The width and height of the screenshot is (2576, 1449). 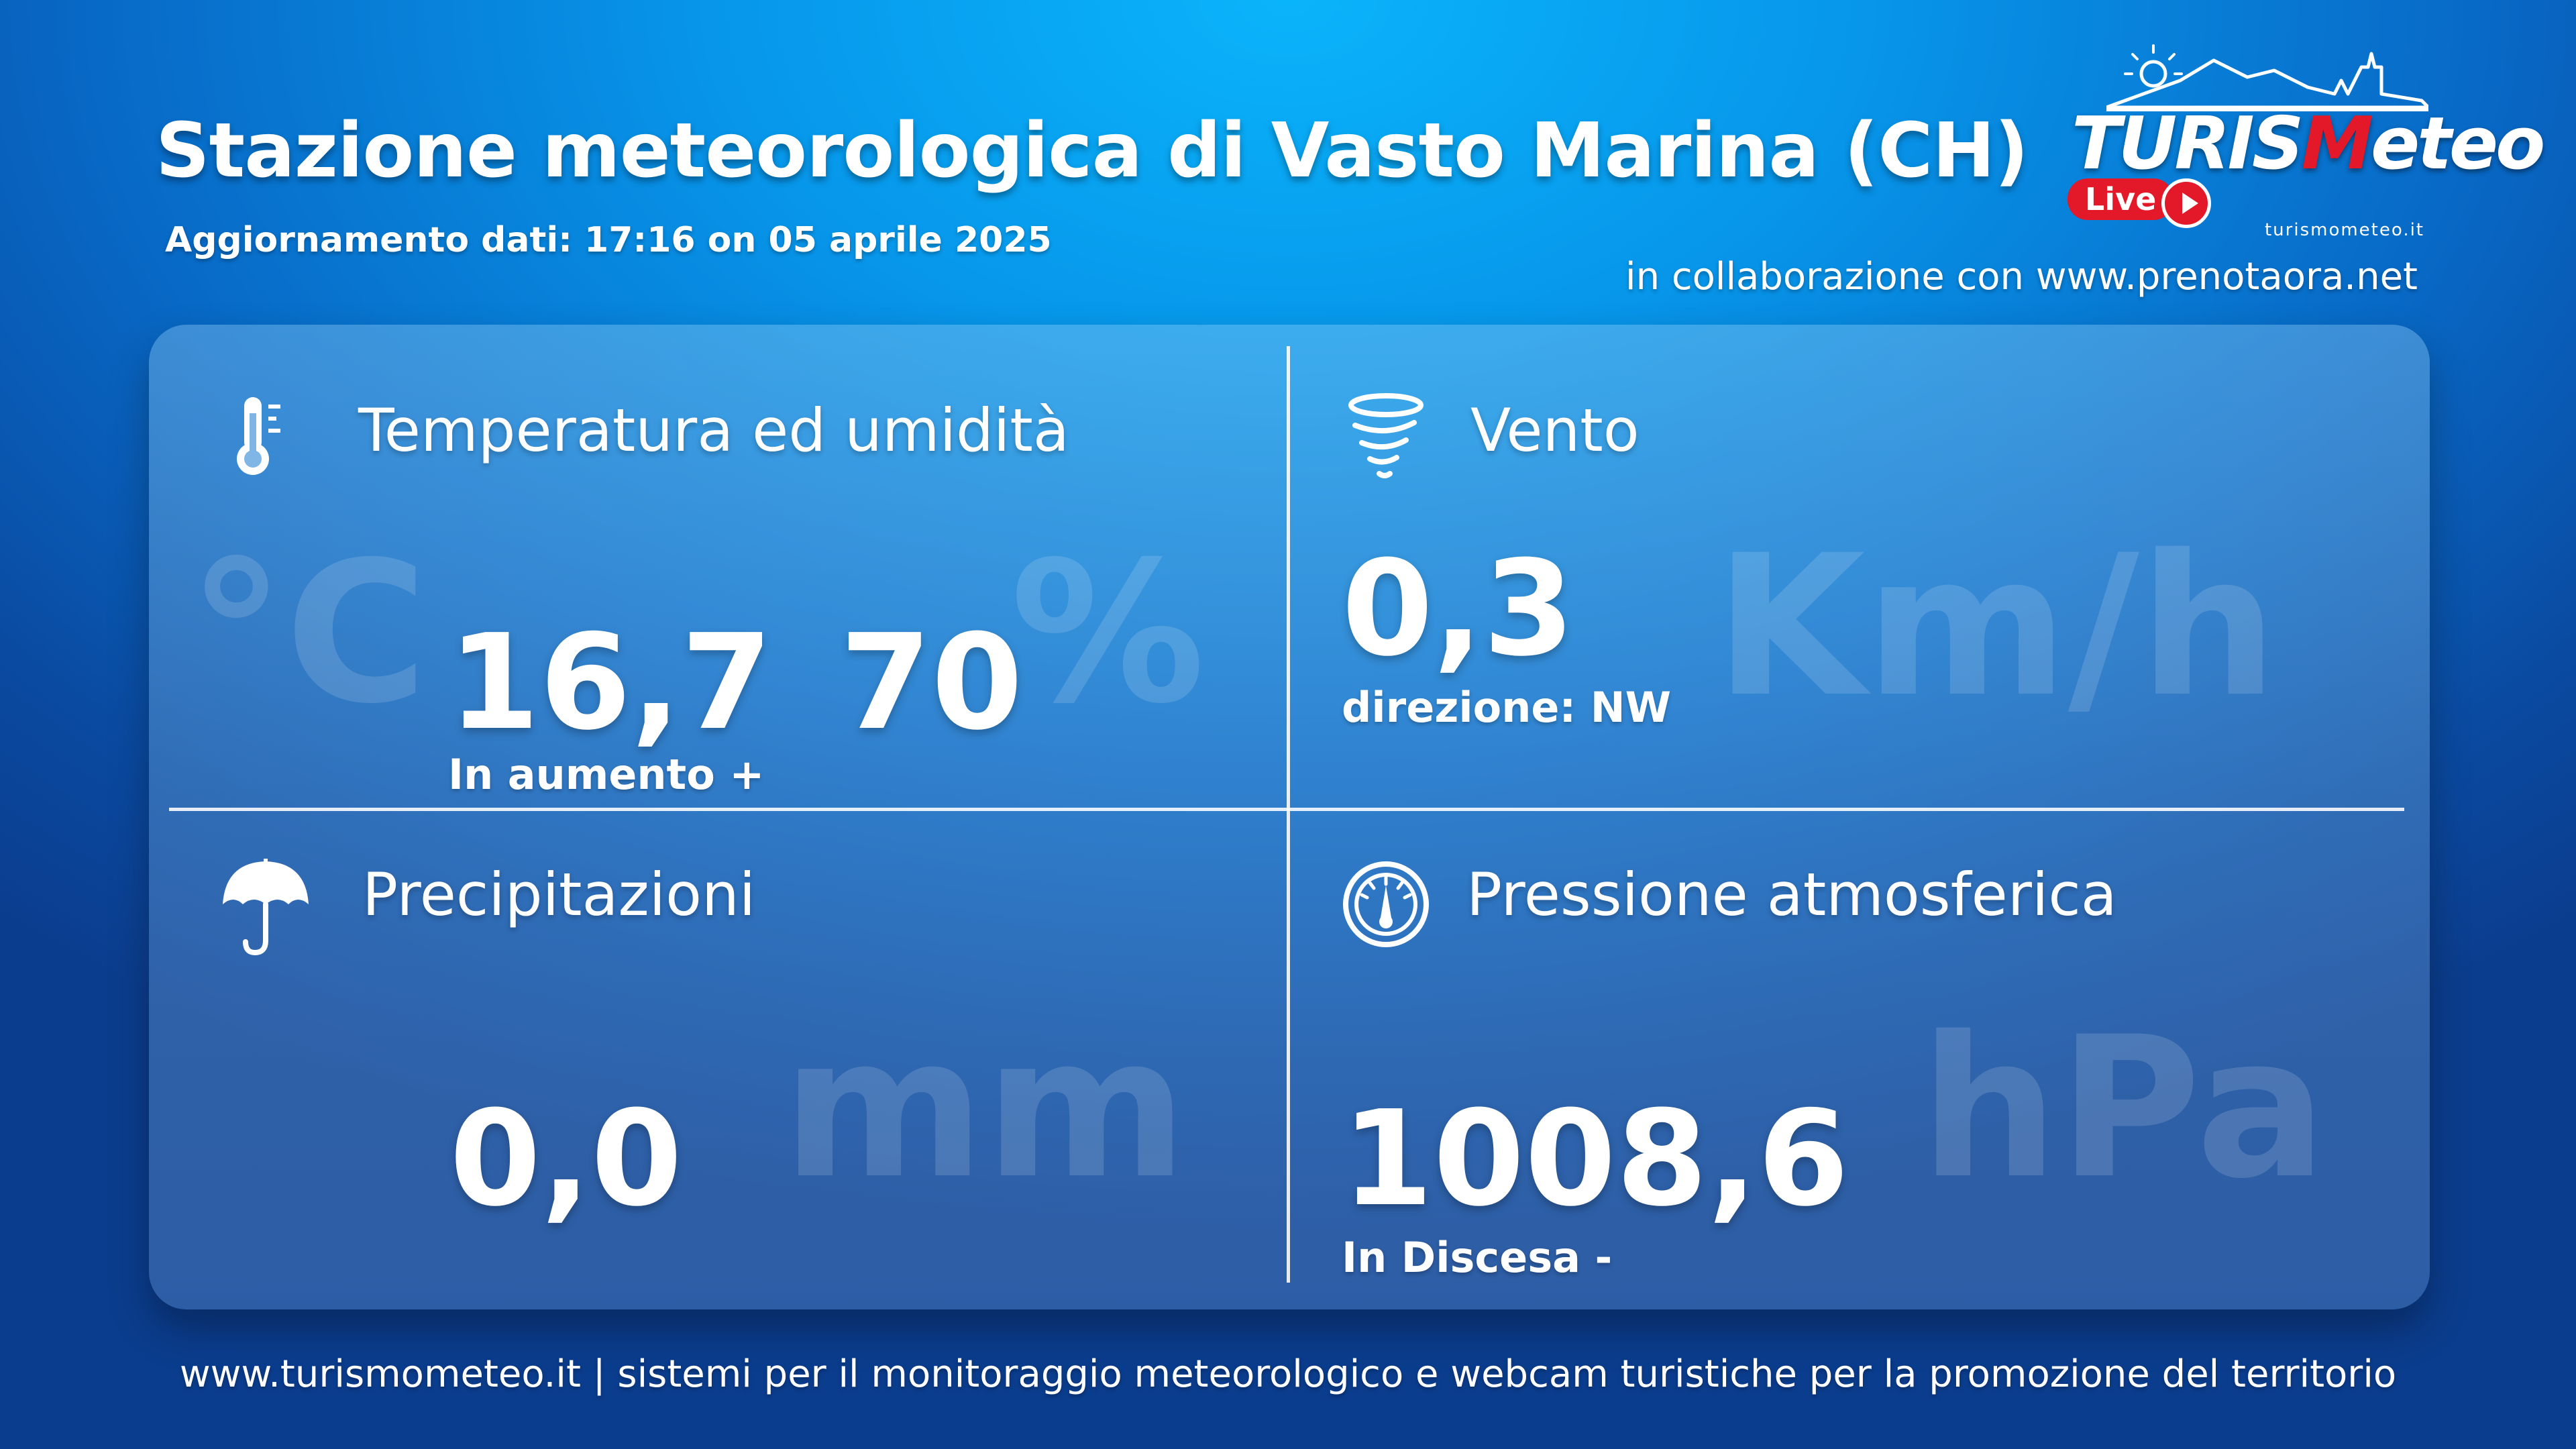 What do you see at coordinates (1288, 814) in the screenshot?
I see `vertical-divider` at bounding box center [1288, 814].